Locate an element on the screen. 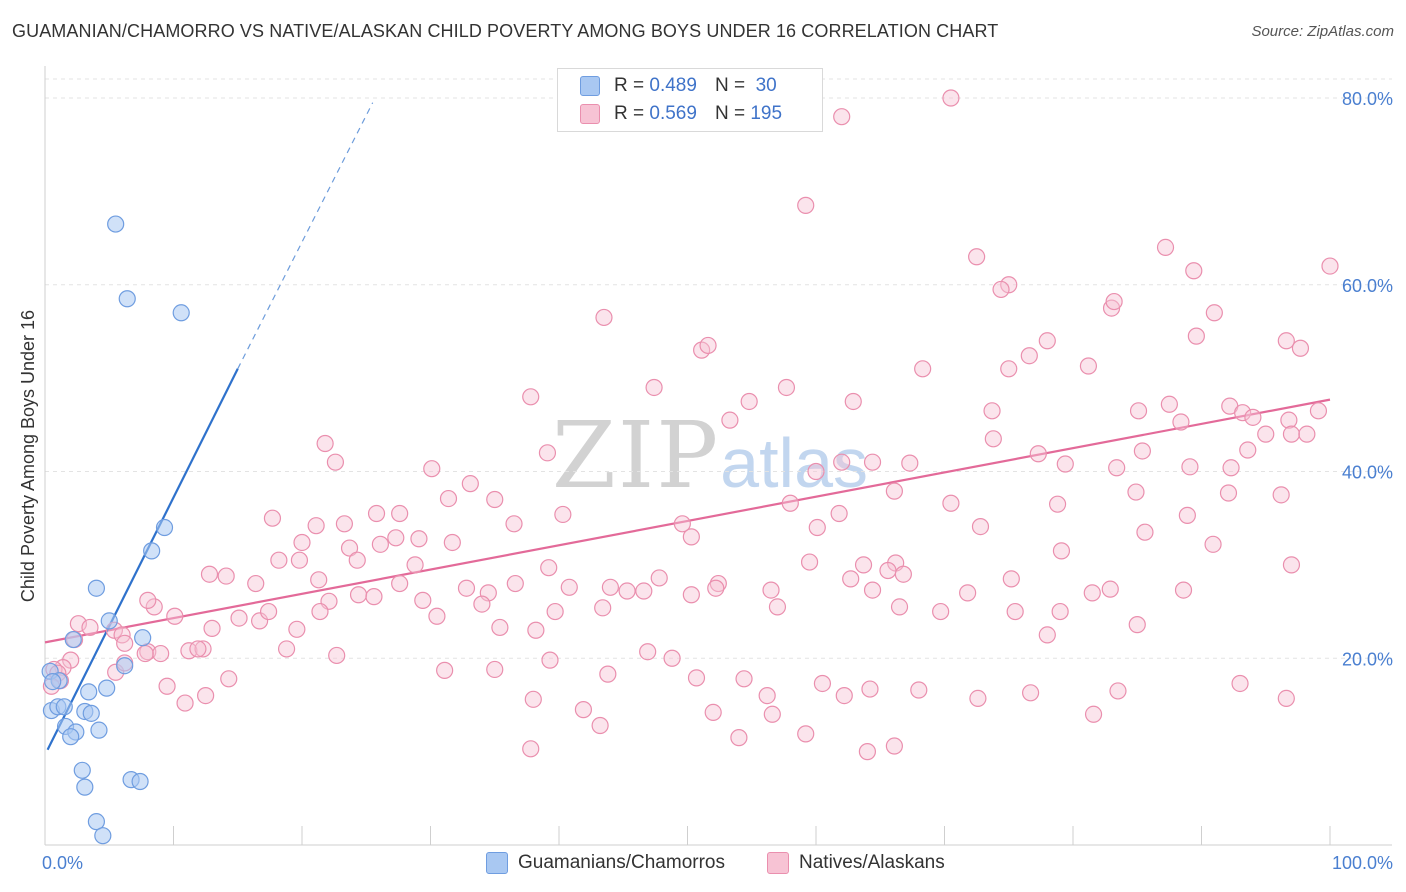 This screenshot has height=892, width=1406. legend-item-guamanians: Guamanians/Chamorros is located at coordinates (605, 863).